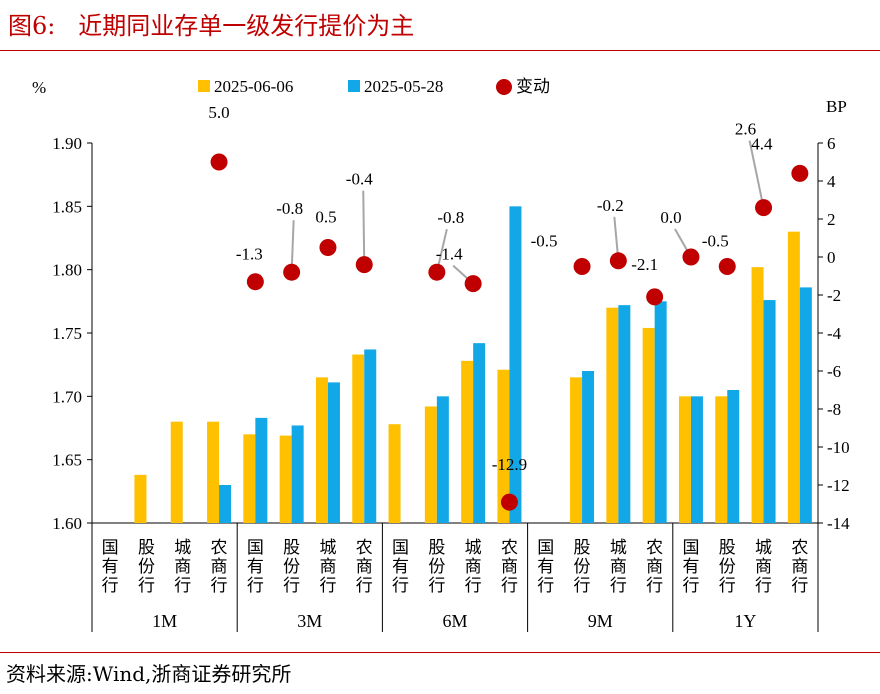 This screenshot has height=694, width=880. I want to click on left-tick-label: 1.65, so click(67, 460).